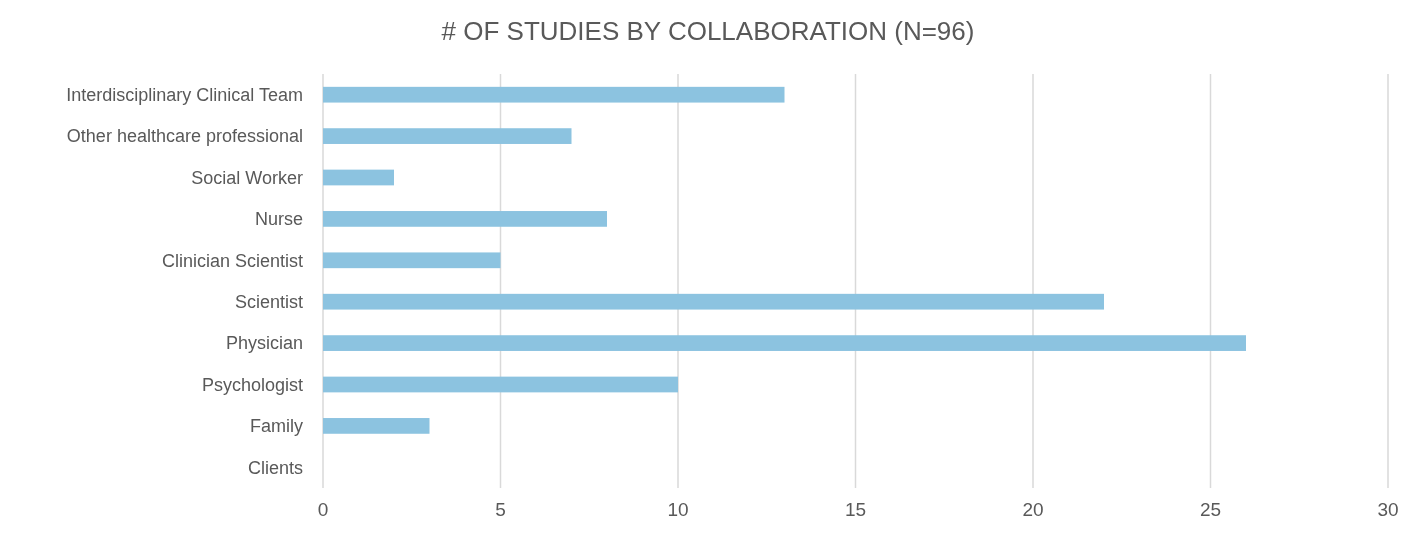  I want to click on y-tick-label: Clinician Scientist, so click(232, 260).